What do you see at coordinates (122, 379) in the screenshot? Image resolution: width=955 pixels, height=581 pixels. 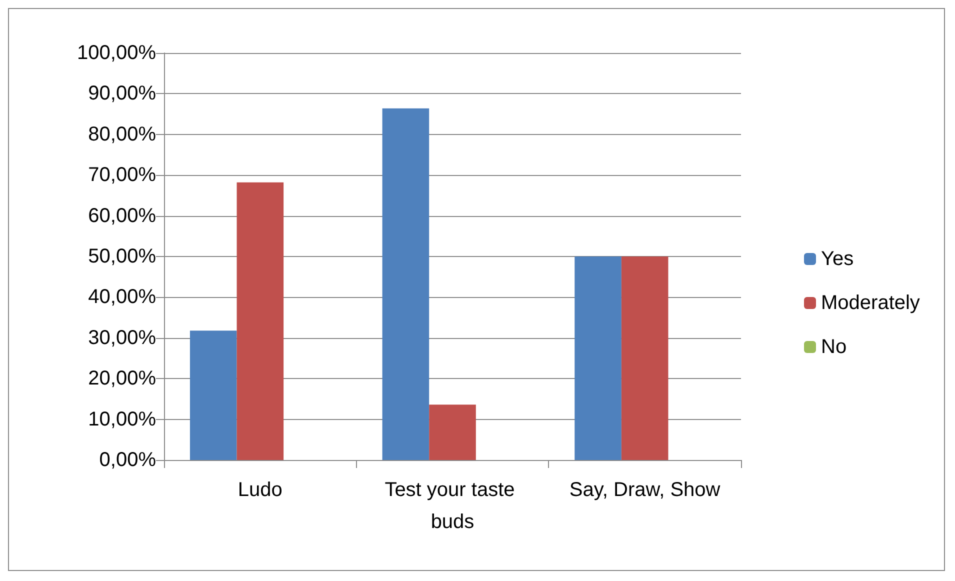 I see `y-tick-label: 20,00%` at bounding box center [122, 379].